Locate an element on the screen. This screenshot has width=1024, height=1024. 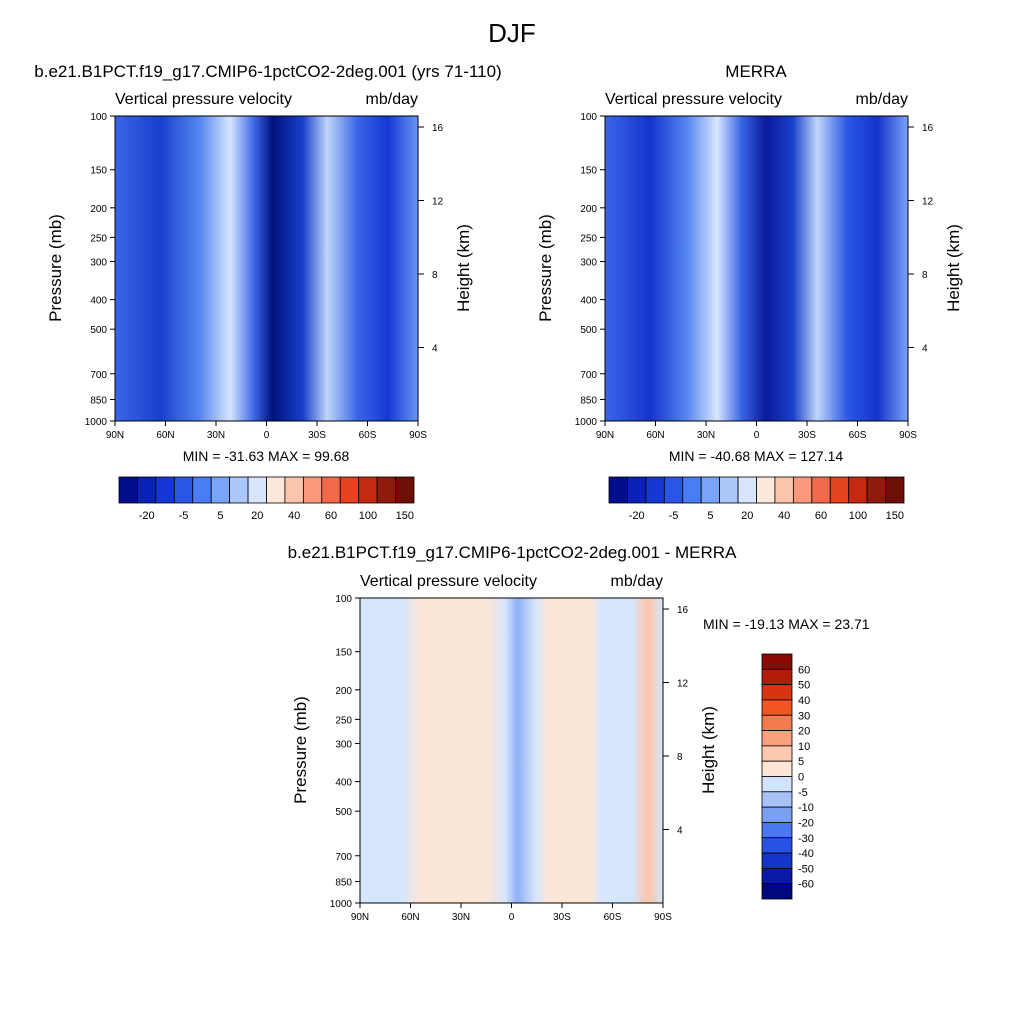
y-right-tick-label: 12 is located at coordinates (438, 202).